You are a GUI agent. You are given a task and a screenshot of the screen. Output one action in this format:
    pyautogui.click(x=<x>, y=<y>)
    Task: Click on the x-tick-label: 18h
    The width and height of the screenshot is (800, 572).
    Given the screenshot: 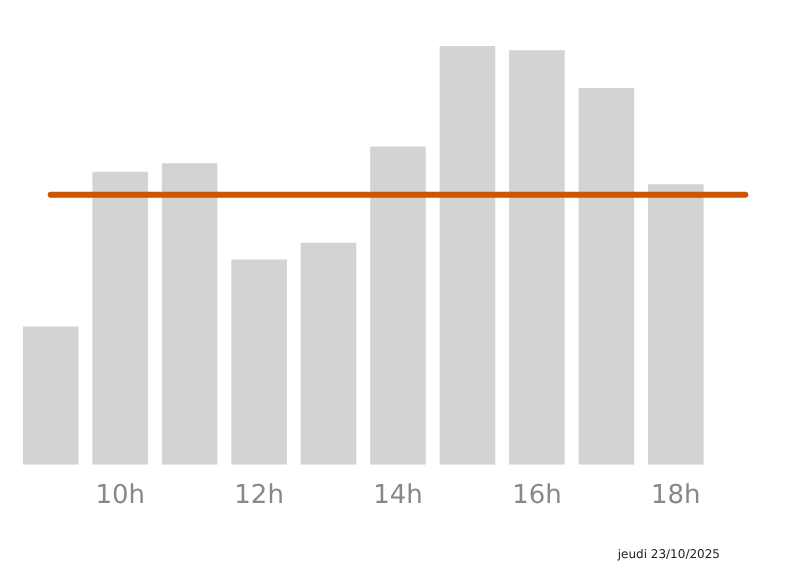 What is the action you would take?
    pyautogui.click(x=676, y=496)
    